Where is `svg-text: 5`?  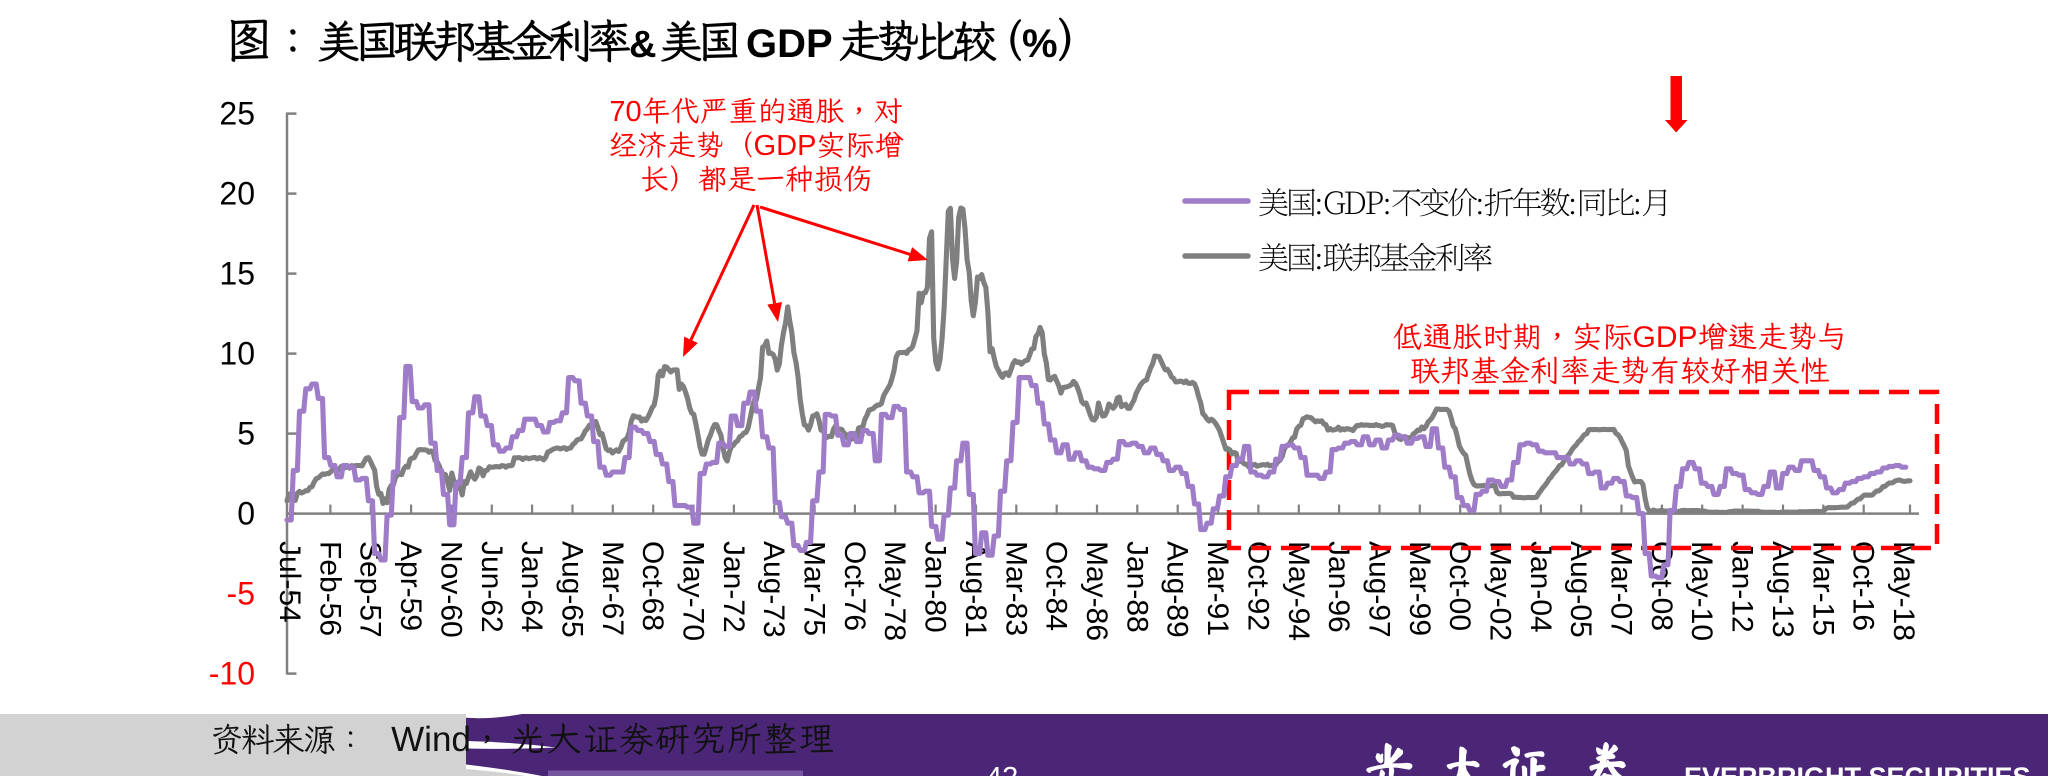
svg-text: 5 is located at coordinates (246, 434).